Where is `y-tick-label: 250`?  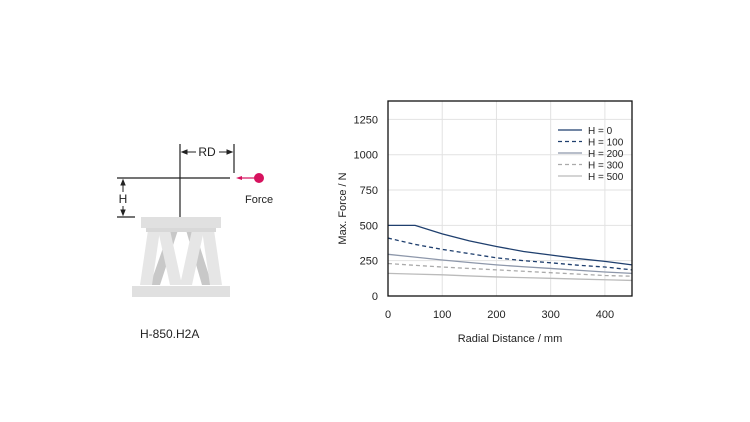 y-tick-label: 250 is located at coordinates (369, 262).